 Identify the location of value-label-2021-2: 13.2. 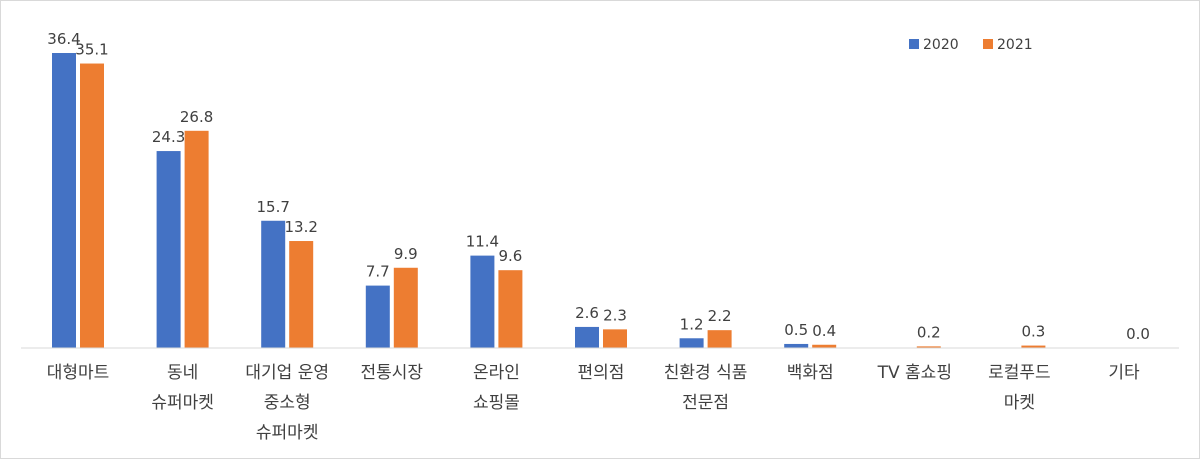
(300, 227).